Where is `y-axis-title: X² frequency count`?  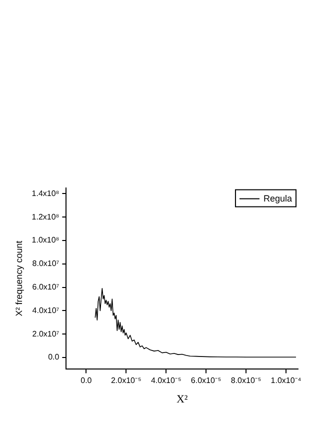 y-axis-title: X² frequency count is located at coordinates (19, 278).